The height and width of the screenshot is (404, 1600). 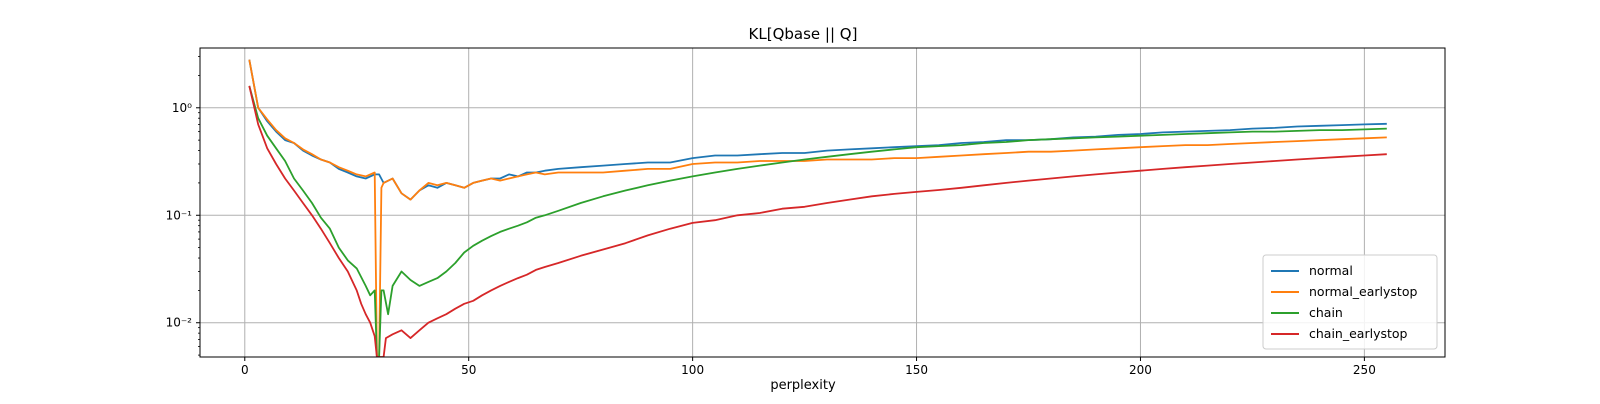 What do you see at coordinates (803, 385) in the screenshot?
I see `x-axis-label: perplexity` at bounding box center [803, 385].